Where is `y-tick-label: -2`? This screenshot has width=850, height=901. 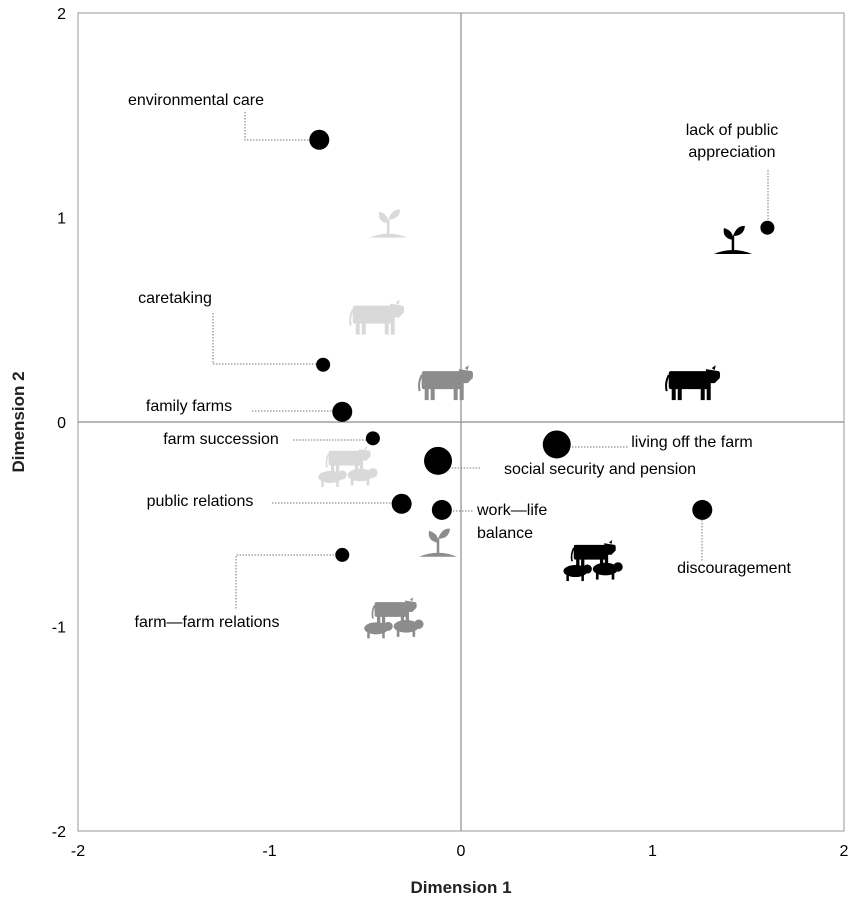
y-tick-label: -2 is located at coordinates (59, 832).